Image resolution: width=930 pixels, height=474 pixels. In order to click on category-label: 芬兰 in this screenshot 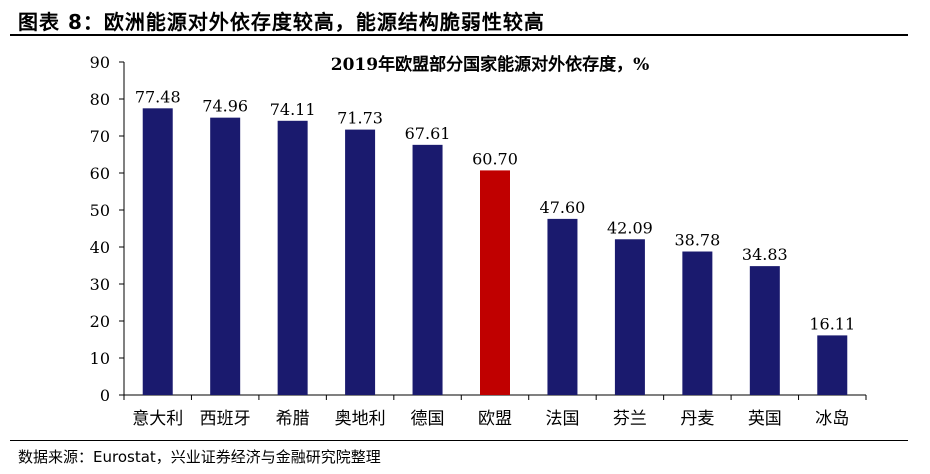, I will do `click(630, 419)`.